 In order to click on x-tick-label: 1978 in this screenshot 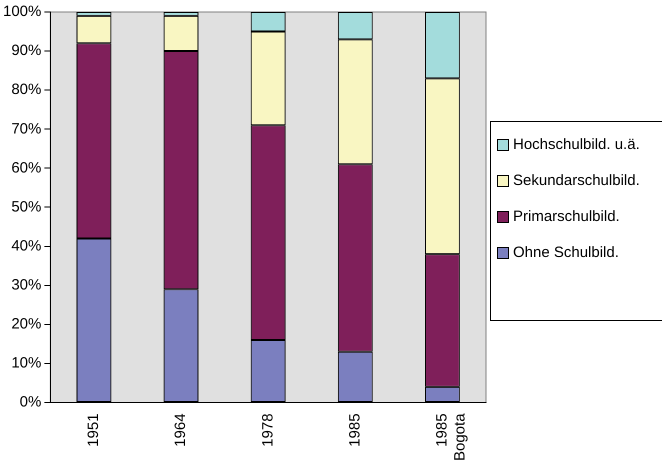, I will do `click(267, 430)`.